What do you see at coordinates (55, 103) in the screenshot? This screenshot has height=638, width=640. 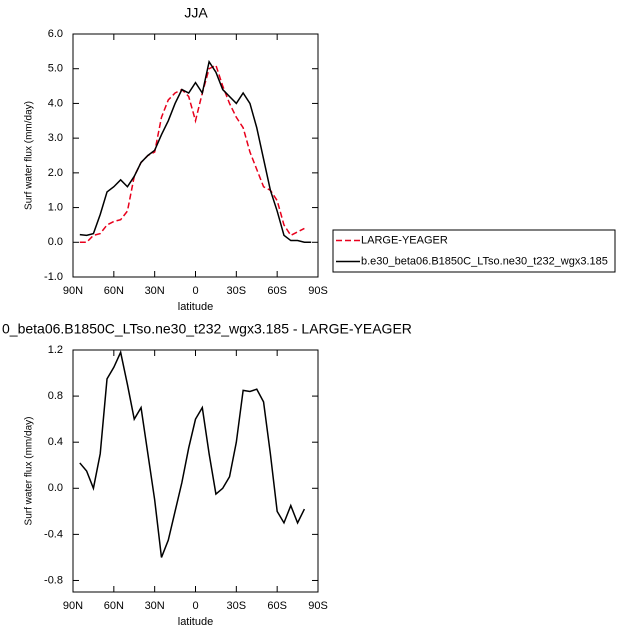 I see `y-tick-label: 4.0` at bounding box center [55, 103].